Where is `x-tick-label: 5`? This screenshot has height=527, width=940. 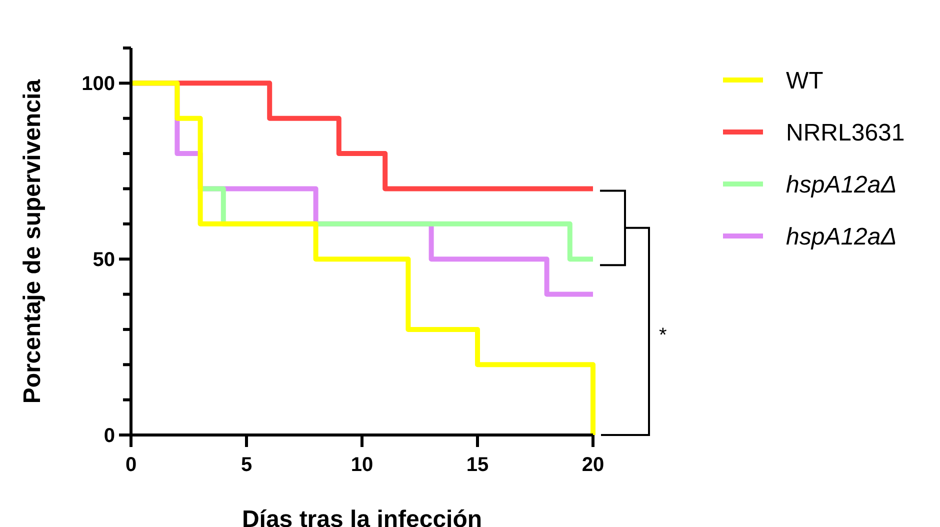 x-tick-label: 5 is located at coordinates (246, 465).